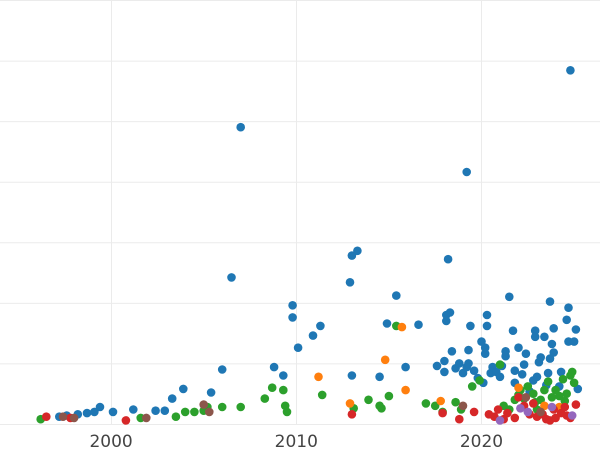  Describe the element at coordinates (110, 441) in the screenshot. I see `x-tick-label: 2000` at that location.